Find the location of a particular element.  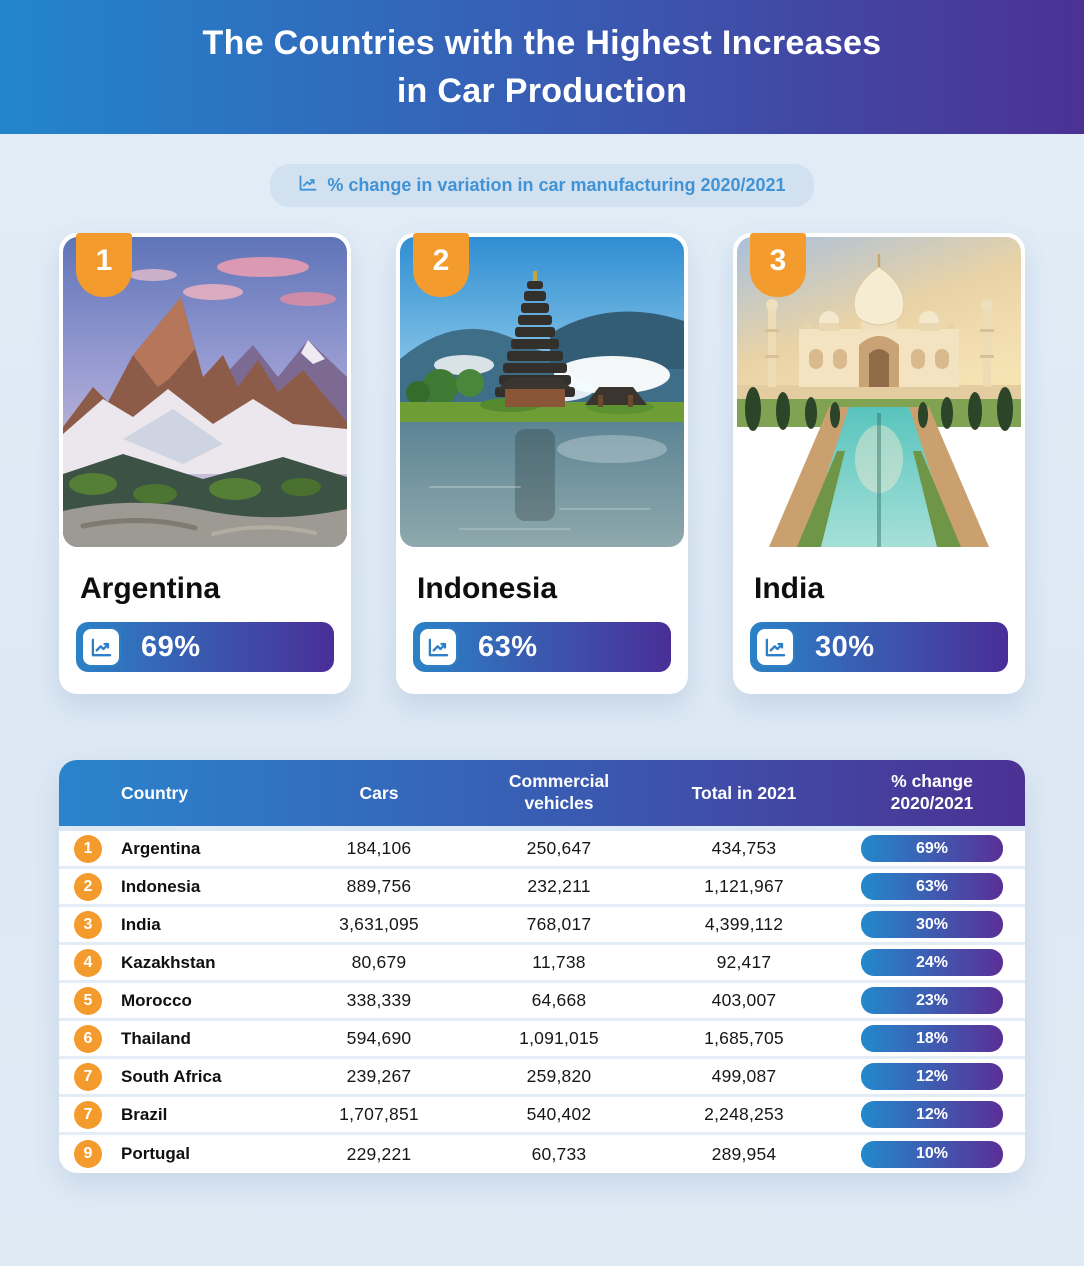

country-name: Morocco is located at coordinates (156, 1000).